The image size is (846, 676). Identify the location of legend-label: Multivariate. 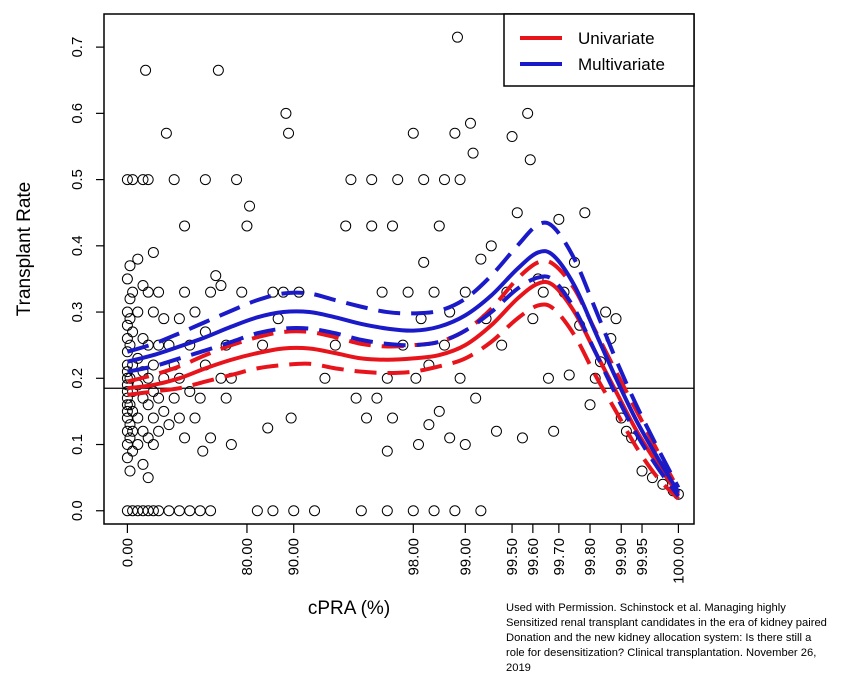
(621, 64).